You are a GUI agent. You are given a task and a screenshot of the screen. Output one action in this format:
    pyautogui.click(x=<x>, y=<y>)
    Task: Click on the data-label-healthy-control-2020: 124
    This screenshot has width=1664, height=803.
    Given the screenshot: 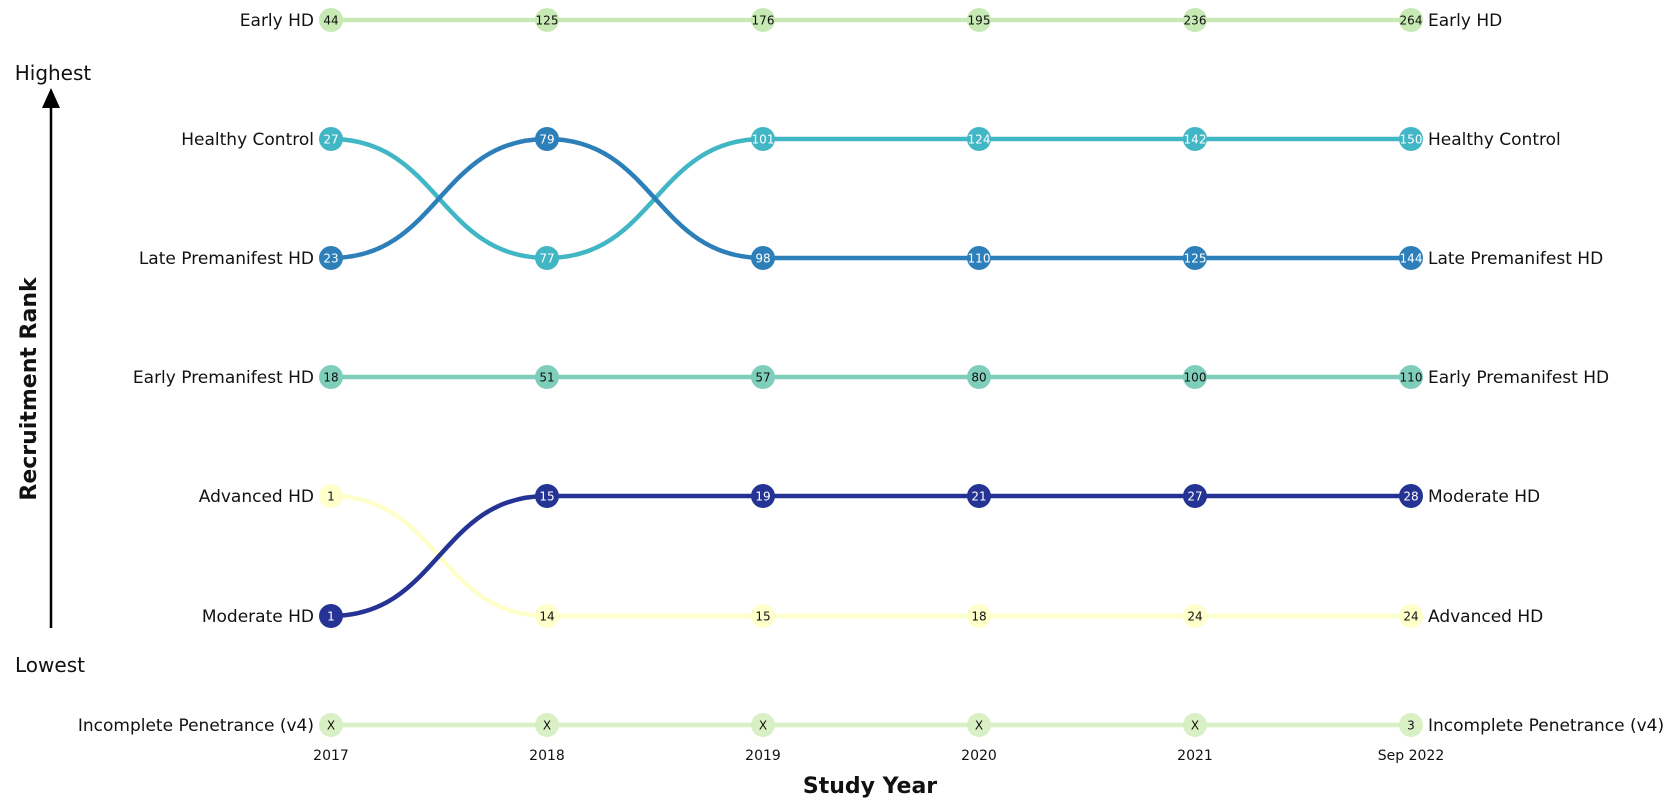 What is the action you would take?
    pyautogui.click(x=979, y=140)
    